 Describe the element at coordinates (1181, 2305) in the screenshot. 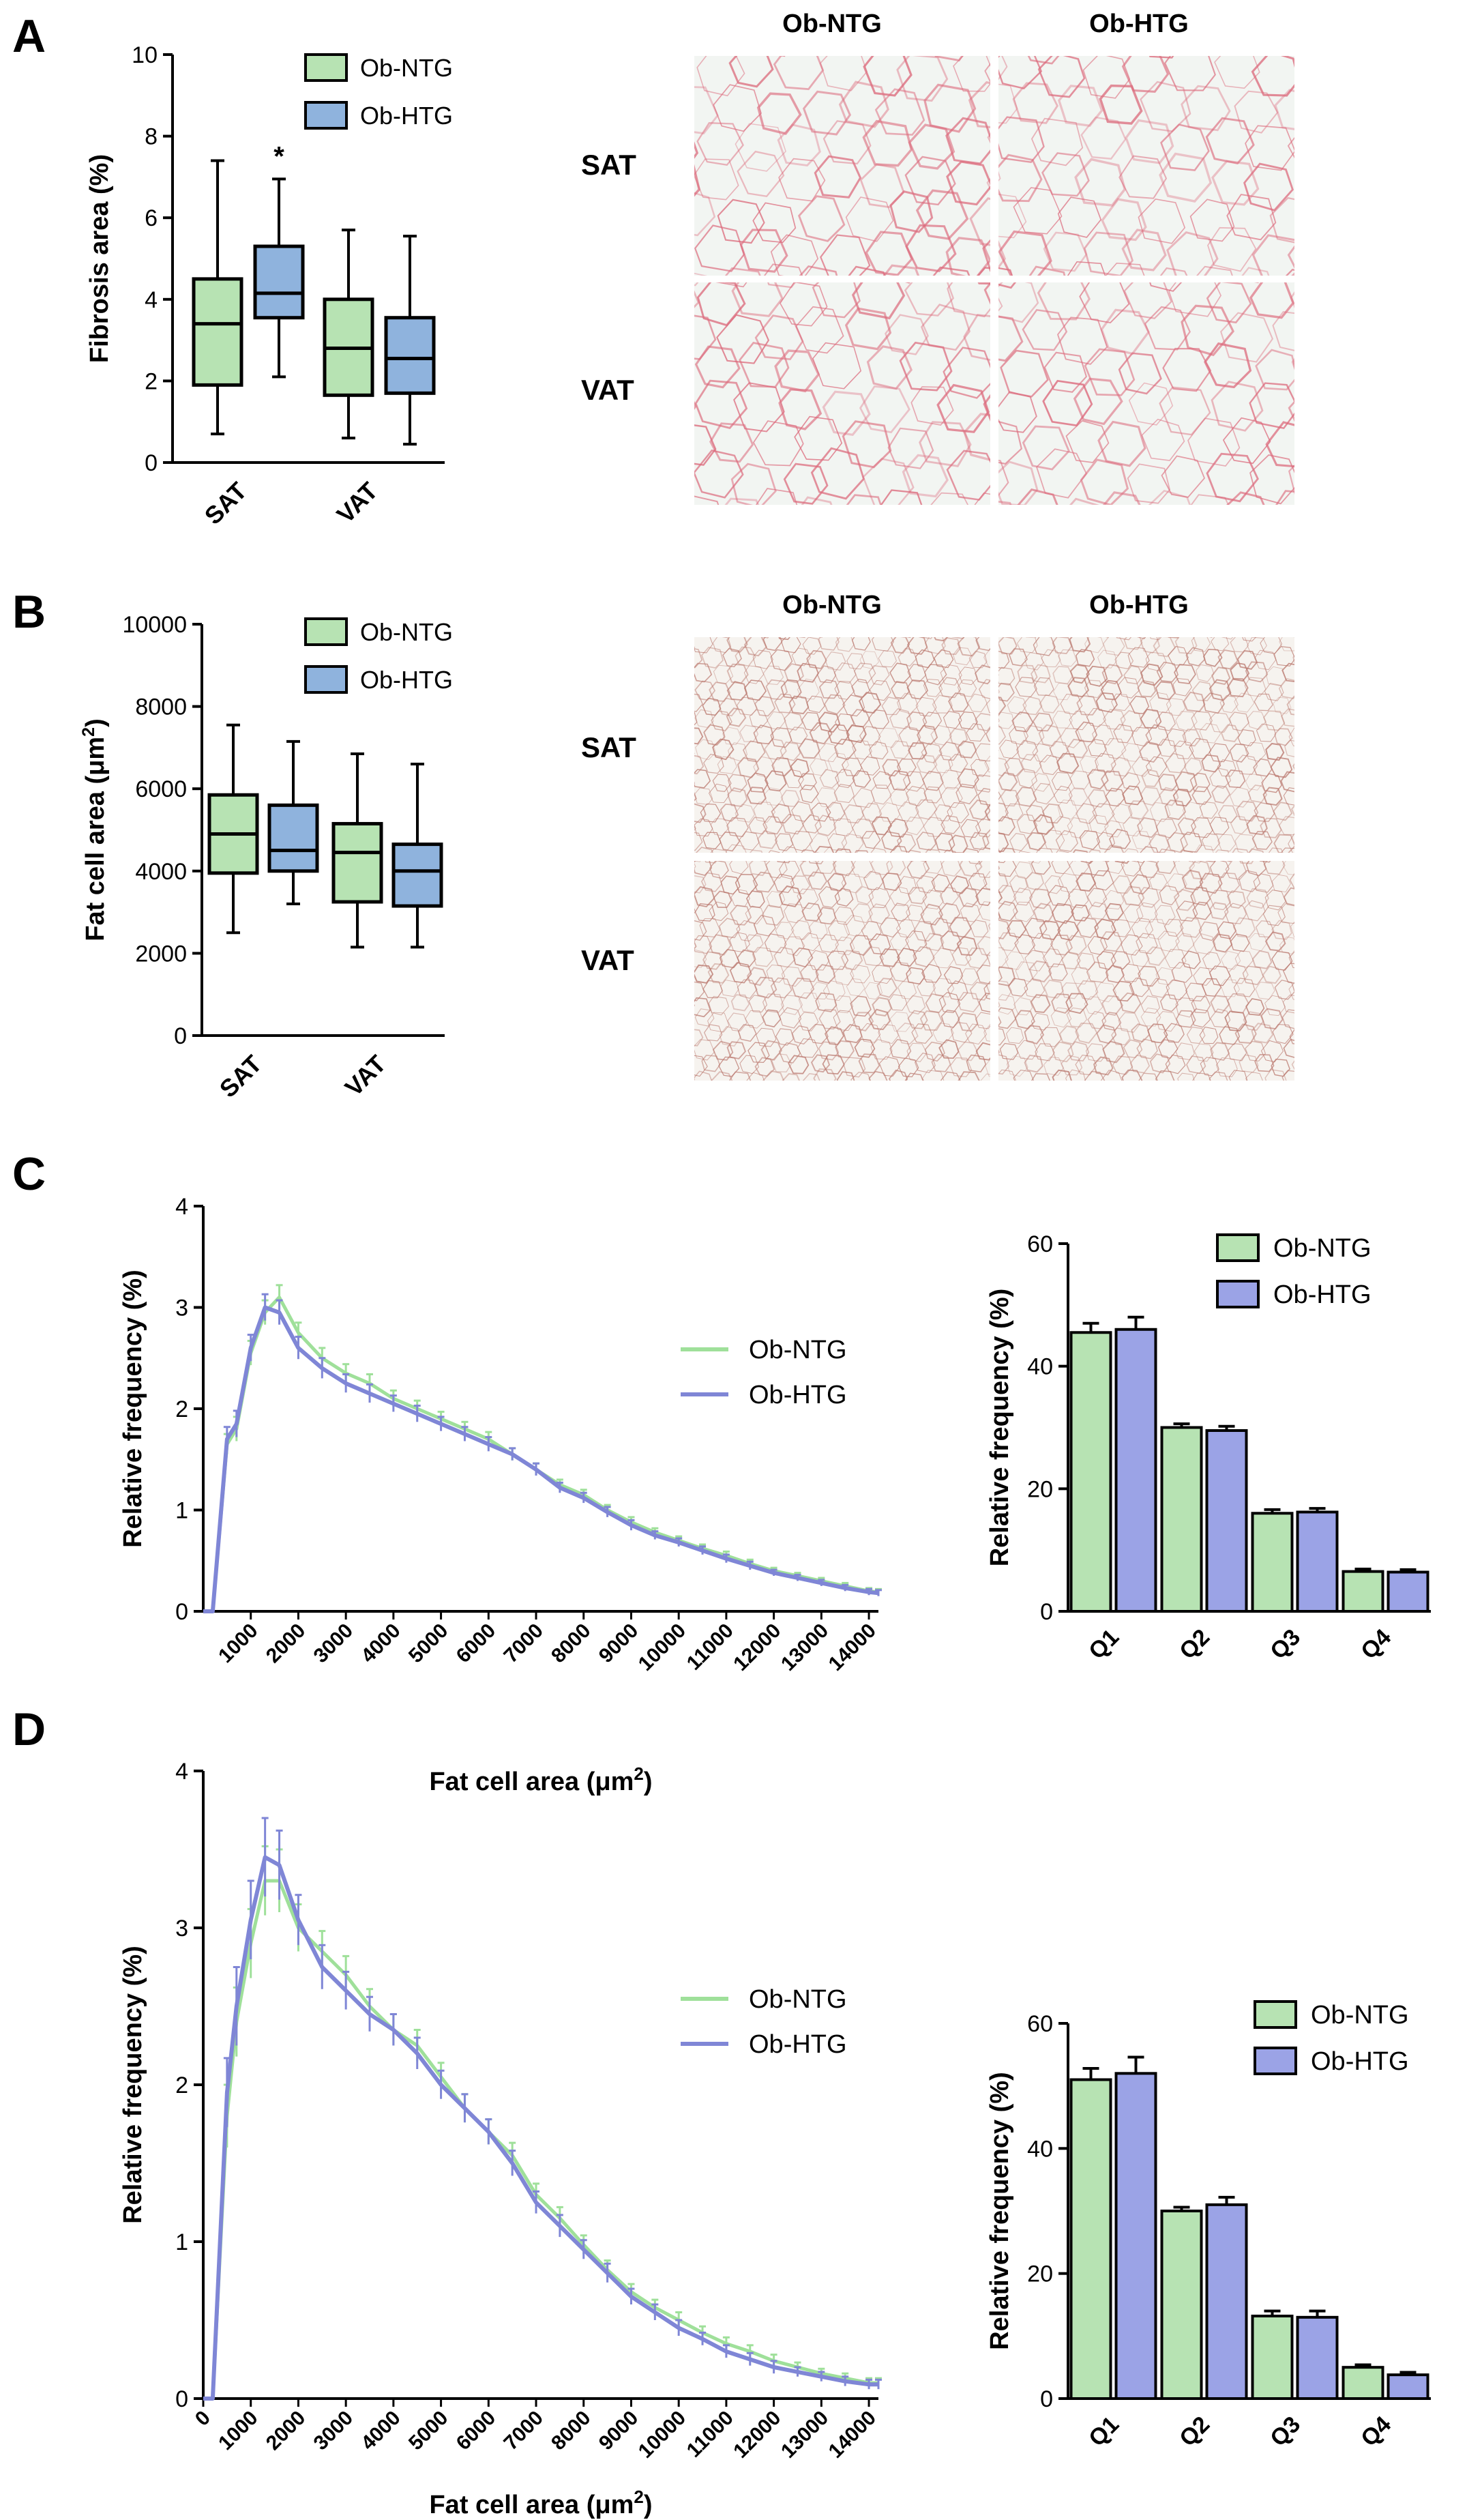

I see `bar-d-quart-q2-obntg` at that location.